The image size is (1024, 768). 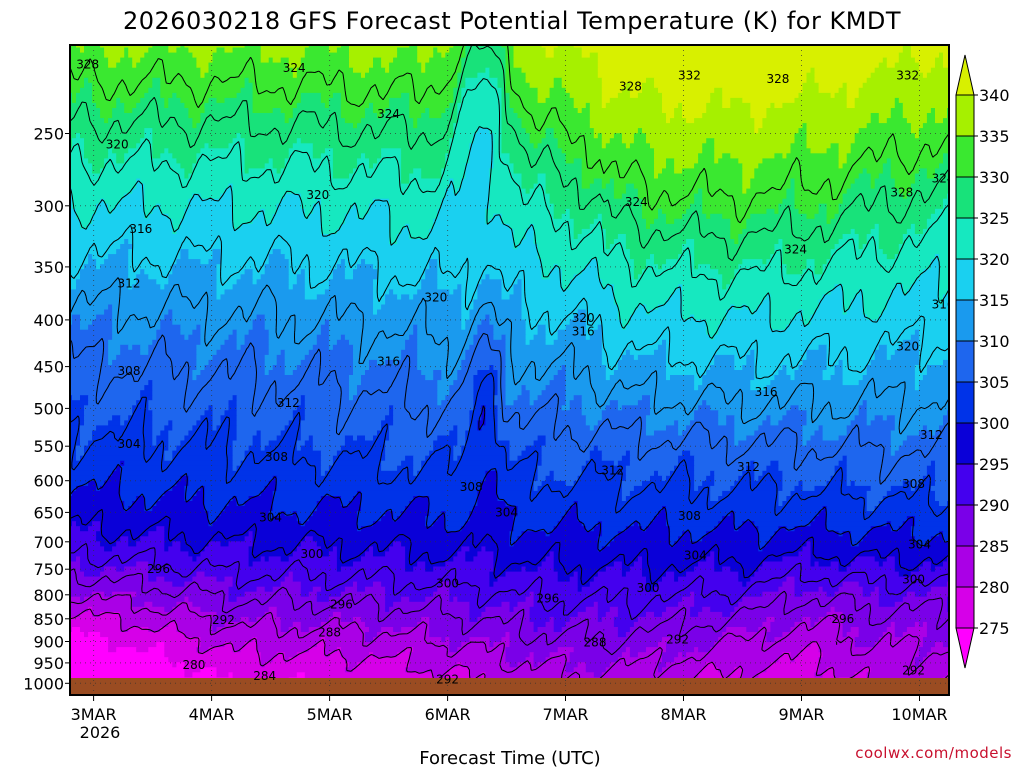 What do you see at coordinates (777, 79) in the screenshot?
I see `contour-label-text: 328` at bounding box center [777, 79].